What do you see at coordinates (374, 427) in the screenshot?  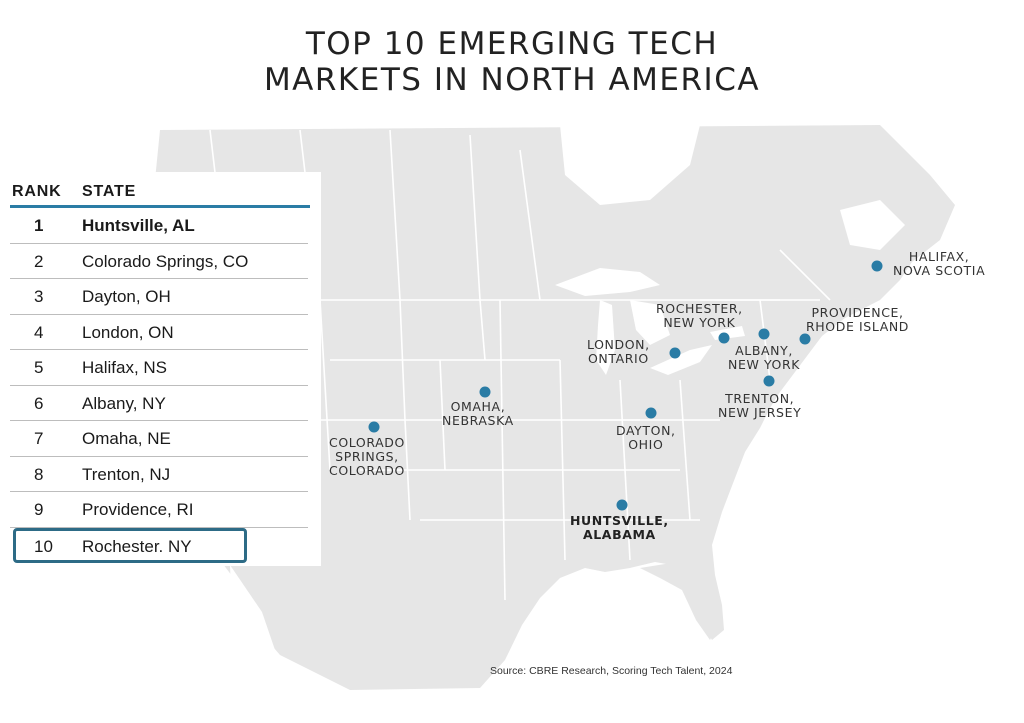 I see `marker-colorado-springs` at bounding box center [374, 427].